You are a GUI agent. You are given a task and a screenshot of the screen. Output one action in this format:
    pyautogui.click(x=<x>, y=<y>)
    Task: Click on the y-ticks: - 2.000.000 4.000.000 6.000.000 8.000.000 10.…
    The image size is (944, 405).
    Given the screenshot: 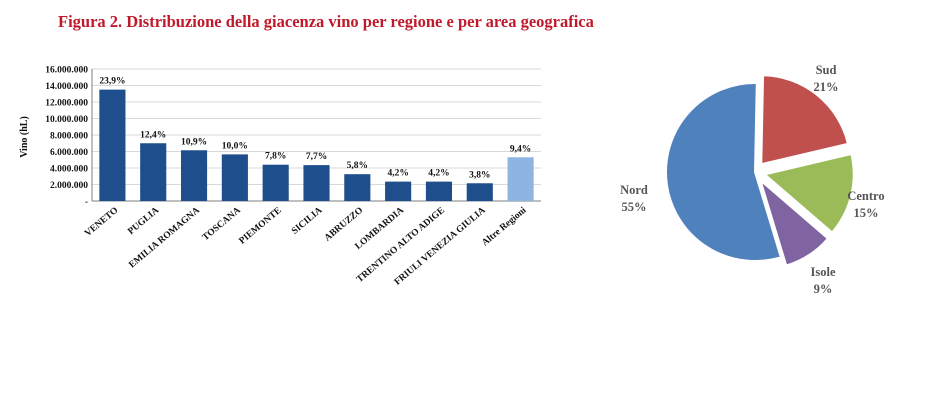 What is the action you would take?
    pyautogui.click(x=66, y=137)
    